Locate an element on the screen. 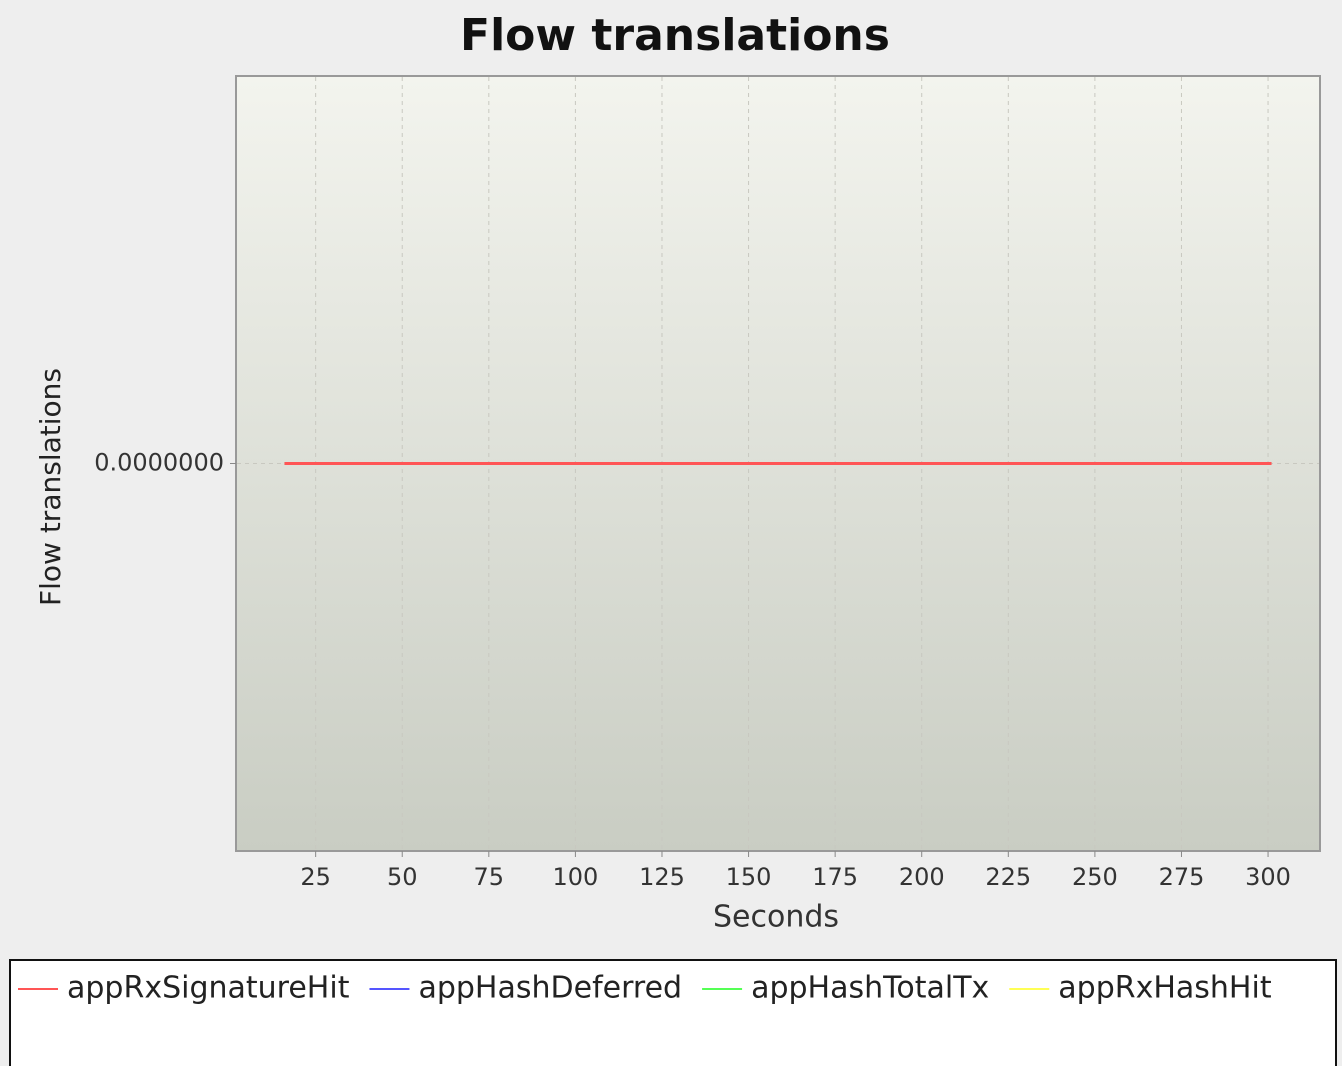 The height and width of the screenshot is (1066, 1342). y-tick-label: 0.0000000 is located at coordinates (159, 463).